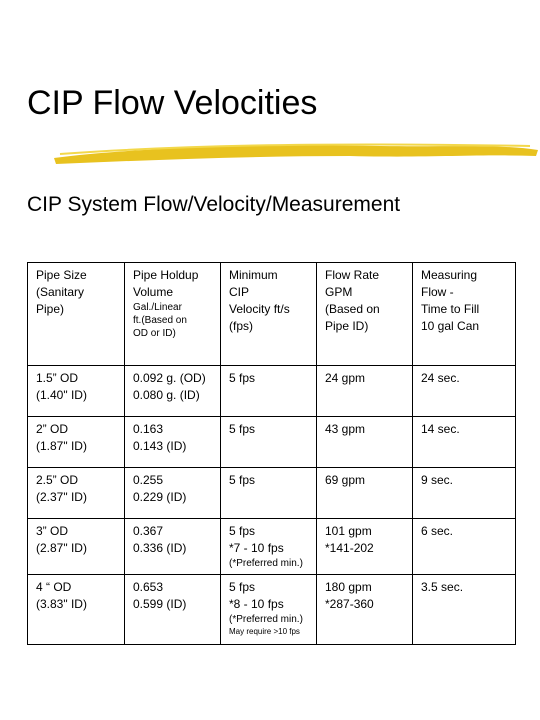 This screenshot has width=540, height=720. I want to click on cell-line: 0.163, so click(148, 429).